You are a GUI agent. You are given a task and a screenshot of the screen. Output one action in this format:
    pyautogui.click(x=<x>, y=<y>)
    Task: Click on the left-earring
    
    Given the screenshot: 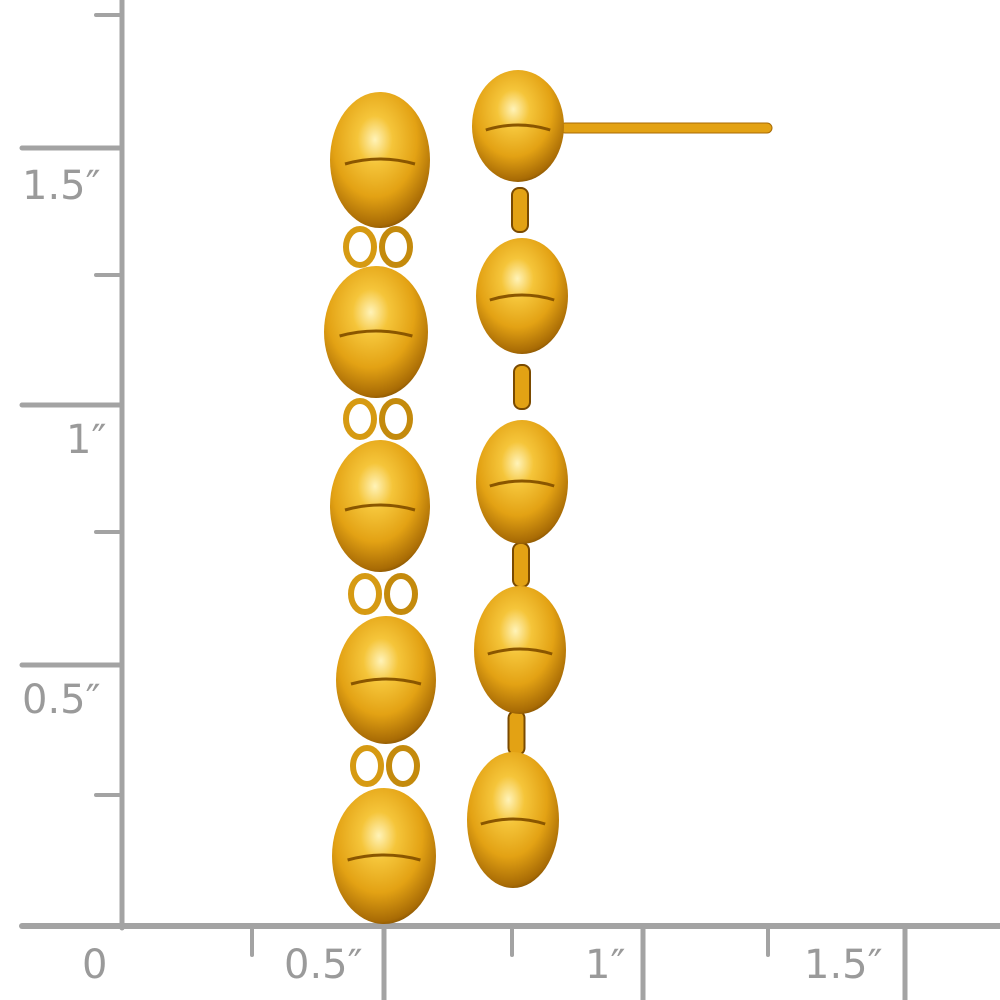 What is the action you would take?
    pyautogui.click(x=380, y=508)
    